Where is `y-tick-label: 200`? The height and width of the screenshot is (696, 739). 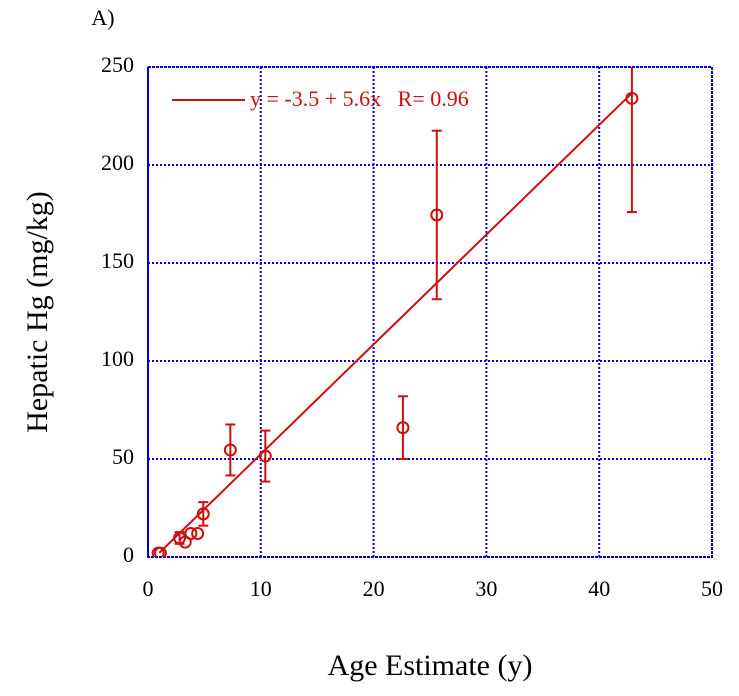
y-tick-label: 200 is located at coordinates (117, 162).